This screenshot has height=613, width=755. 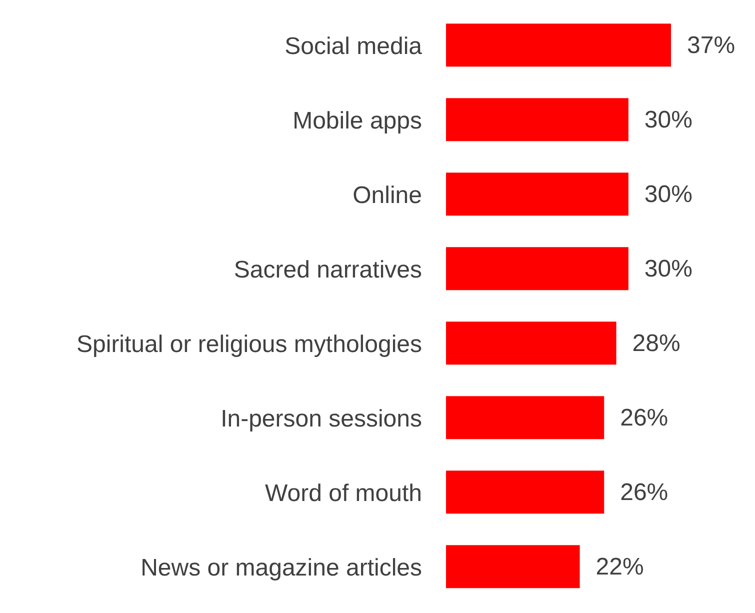 What do you see at coordinates (656, 344) in the screenshot?
I see `data-label: 28%` at bounding box center [656, 344].